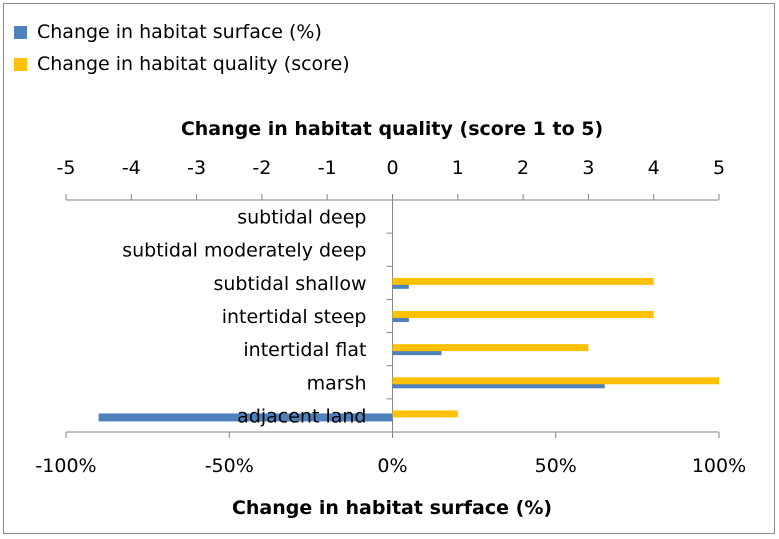  I want to click on top-tick-label: -3, so click(196, 168).